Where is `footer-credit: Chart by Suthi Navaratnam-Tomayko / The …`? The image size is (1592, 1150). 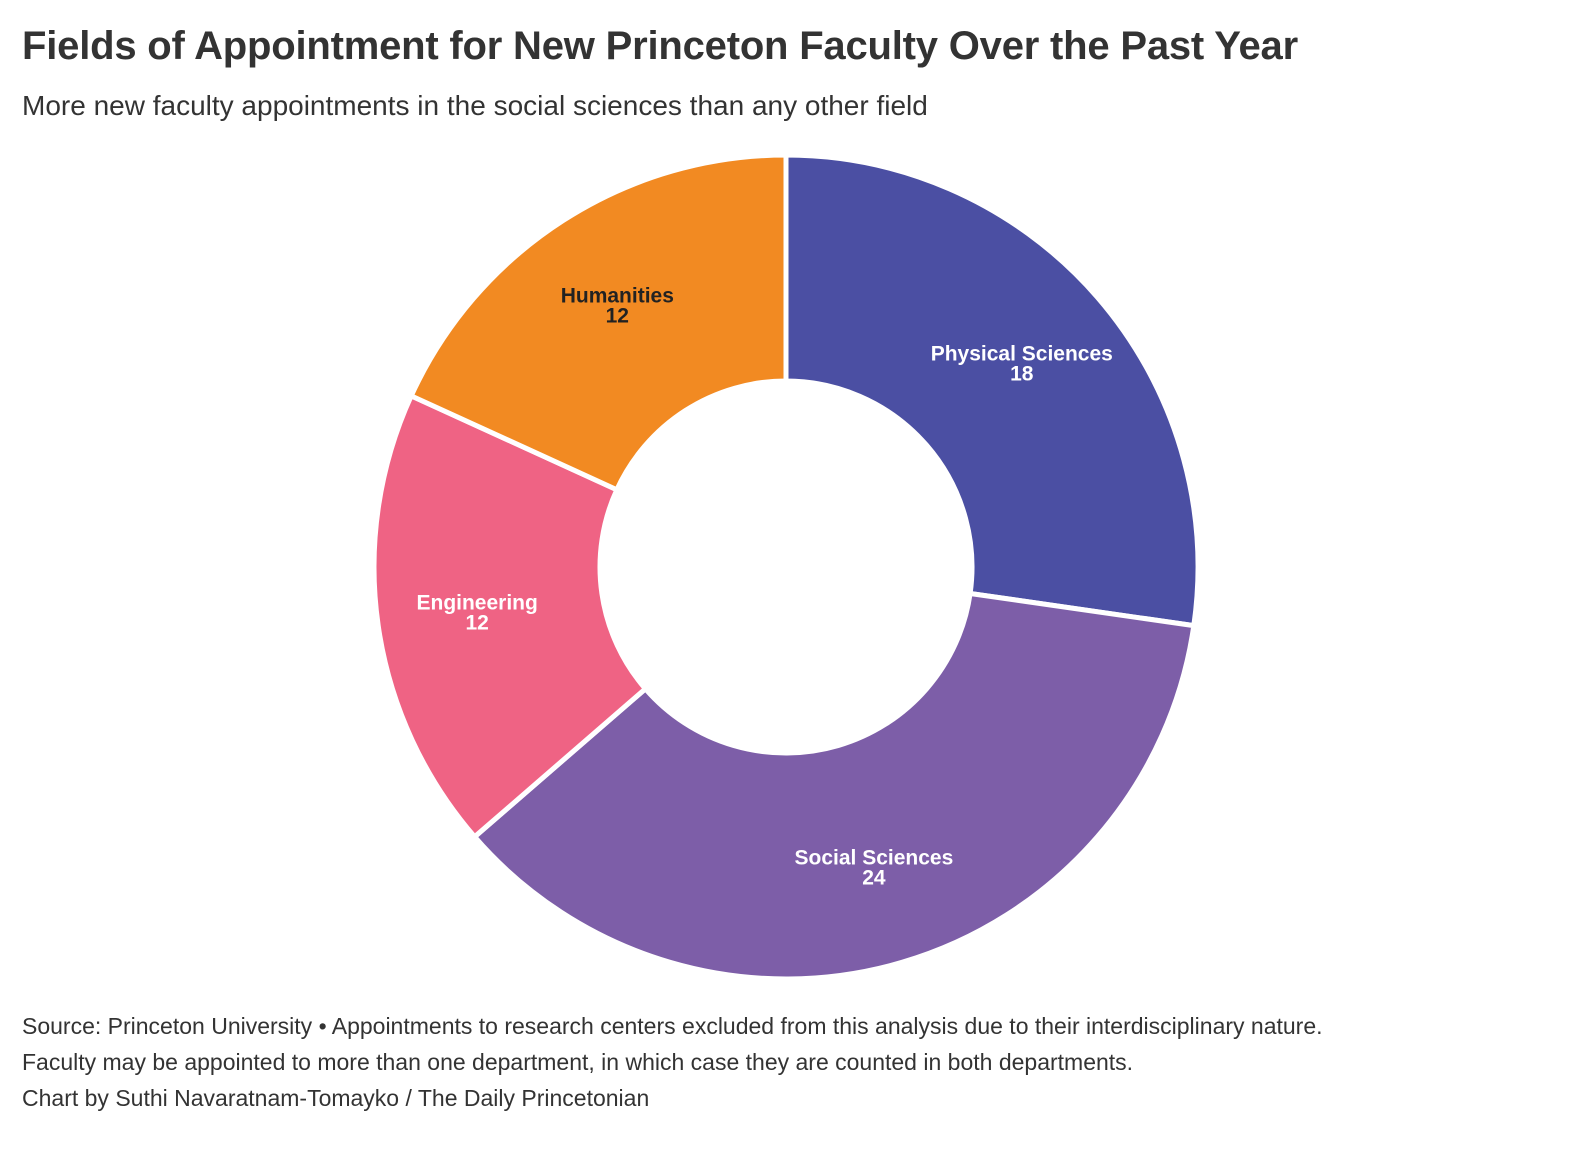 footer-credit: Chart by Suthi Navaratnam-Tomayko / The … is located at coordinates (336, 1098).